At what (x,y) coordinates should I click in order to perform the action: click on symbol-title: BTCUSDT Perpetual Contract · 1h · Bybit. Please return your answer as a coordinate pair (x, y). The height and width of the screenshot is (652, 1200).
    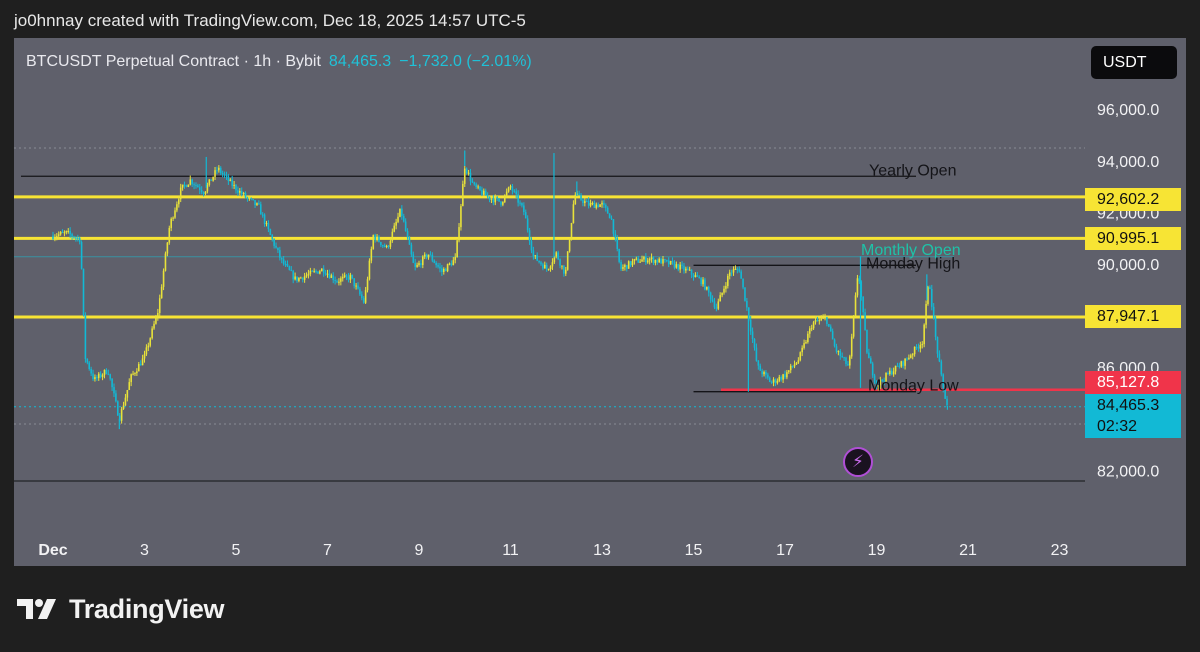
    Looking at the image, I should click on (173, 61).